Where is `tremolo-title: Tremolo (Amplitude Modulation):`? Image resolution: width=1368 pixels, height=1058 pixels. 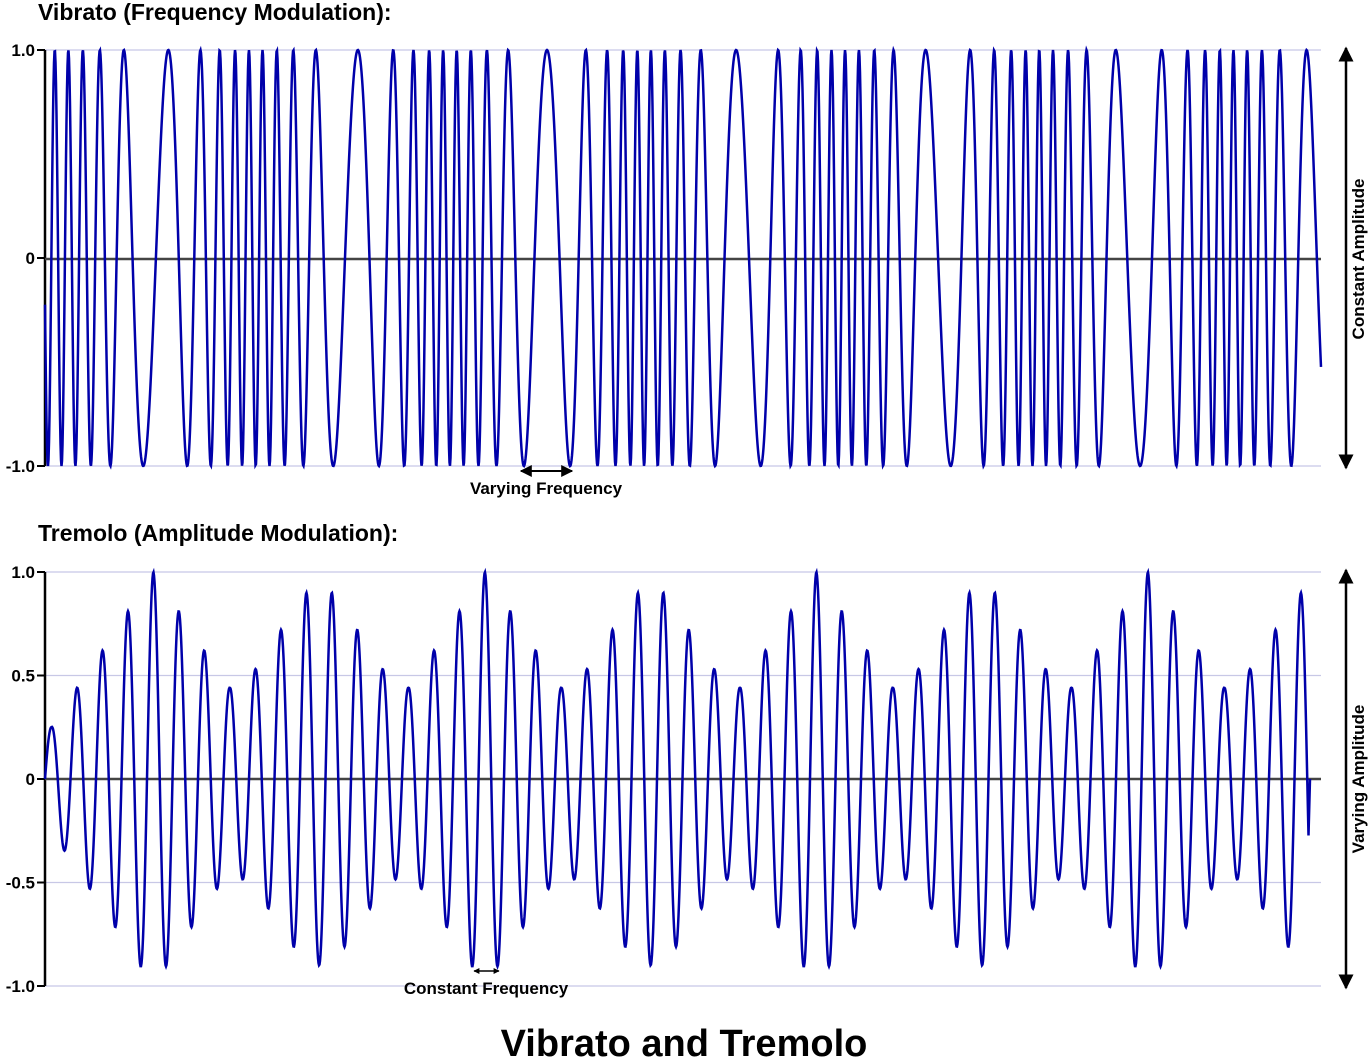
tremolo-title: Tremolo (Amplitude Modulation): is located at coordinates (218, 533).